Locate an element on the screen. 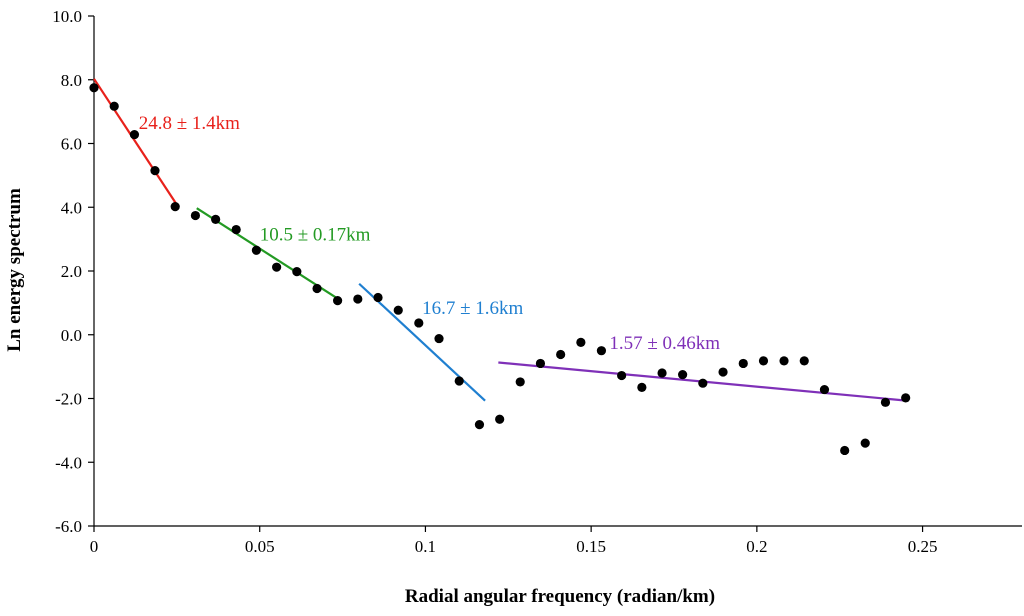 Image resolution: width=1024 pixels, height=616 pixels. fit-annotation: 10.5 ± 0.17km is located at coordinates (315, 235).